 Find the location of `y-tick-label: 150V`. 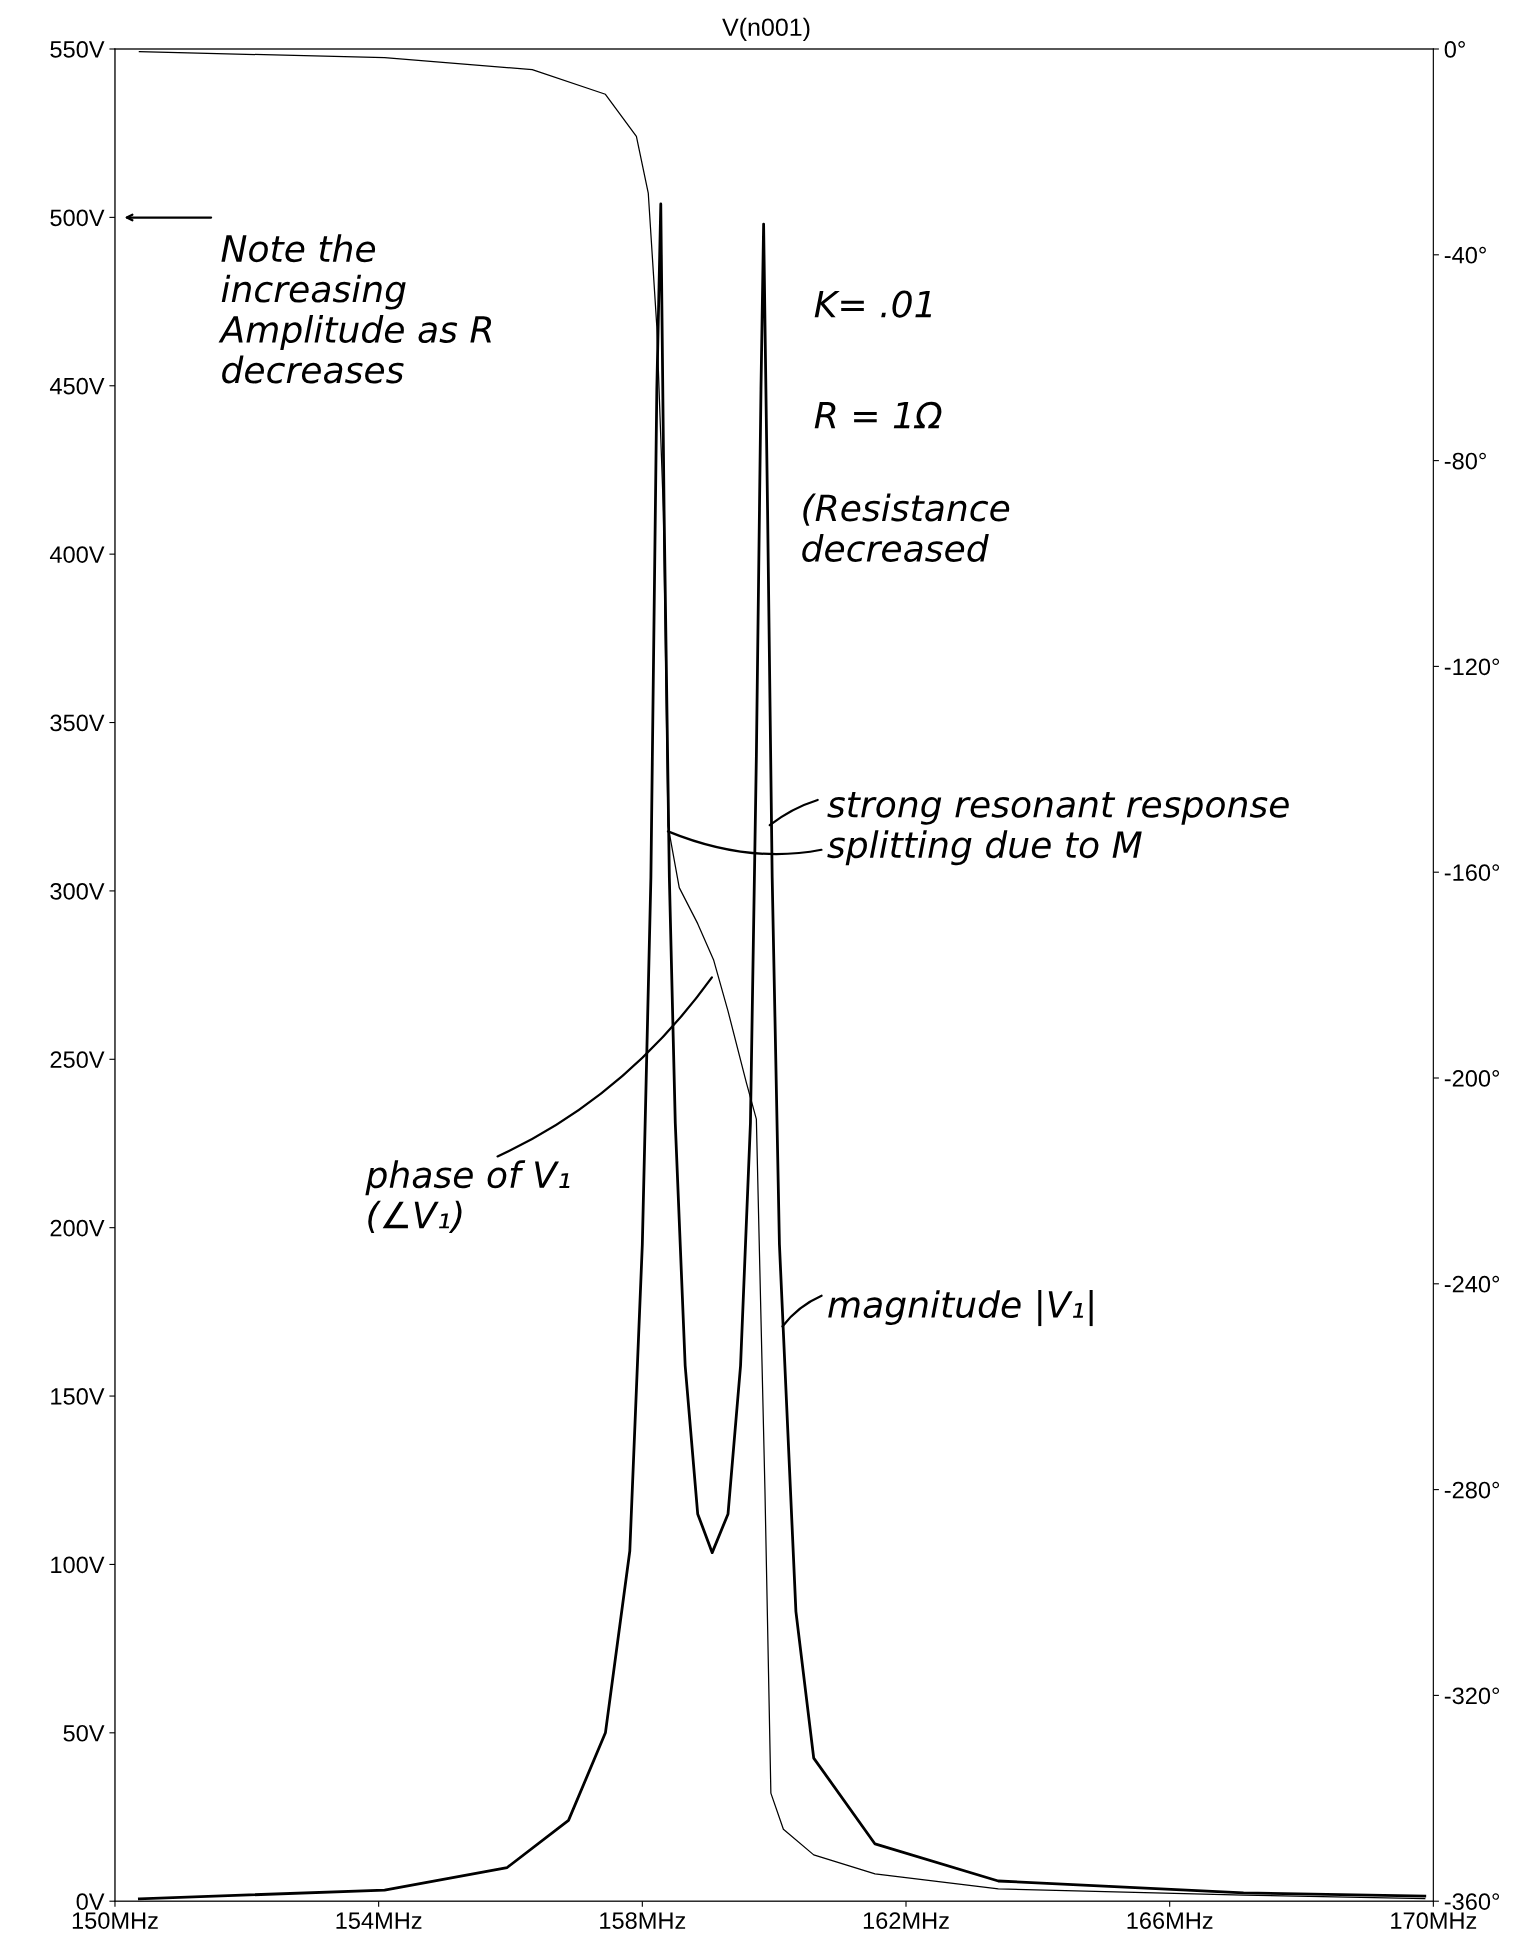

y-tick-label: 150V is located at coordinates (78, 1396).